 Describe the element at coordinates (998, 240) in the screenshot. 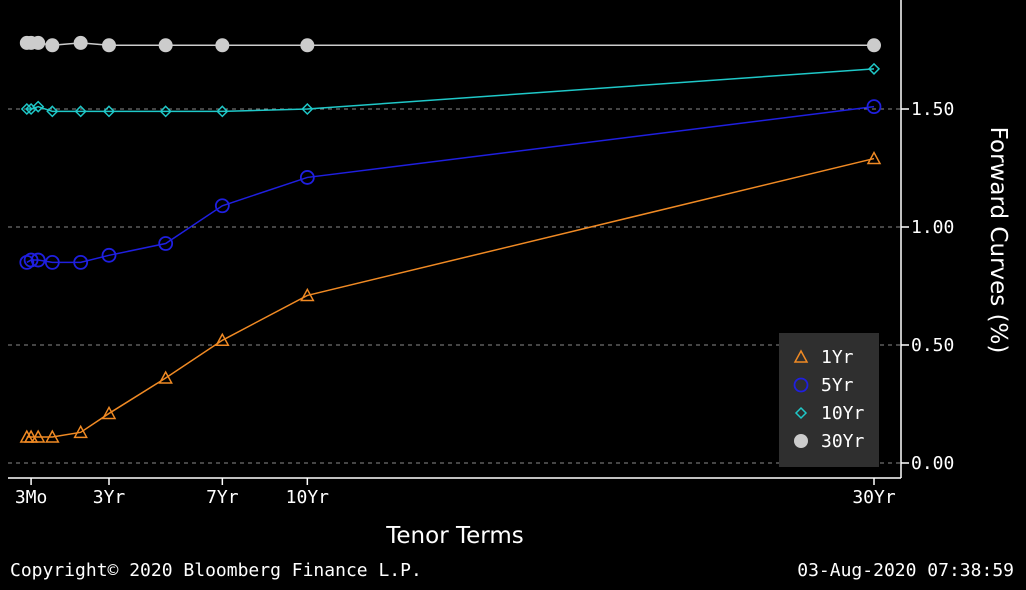

I see `y-axis-title: Forward Curves (%)` at that location.